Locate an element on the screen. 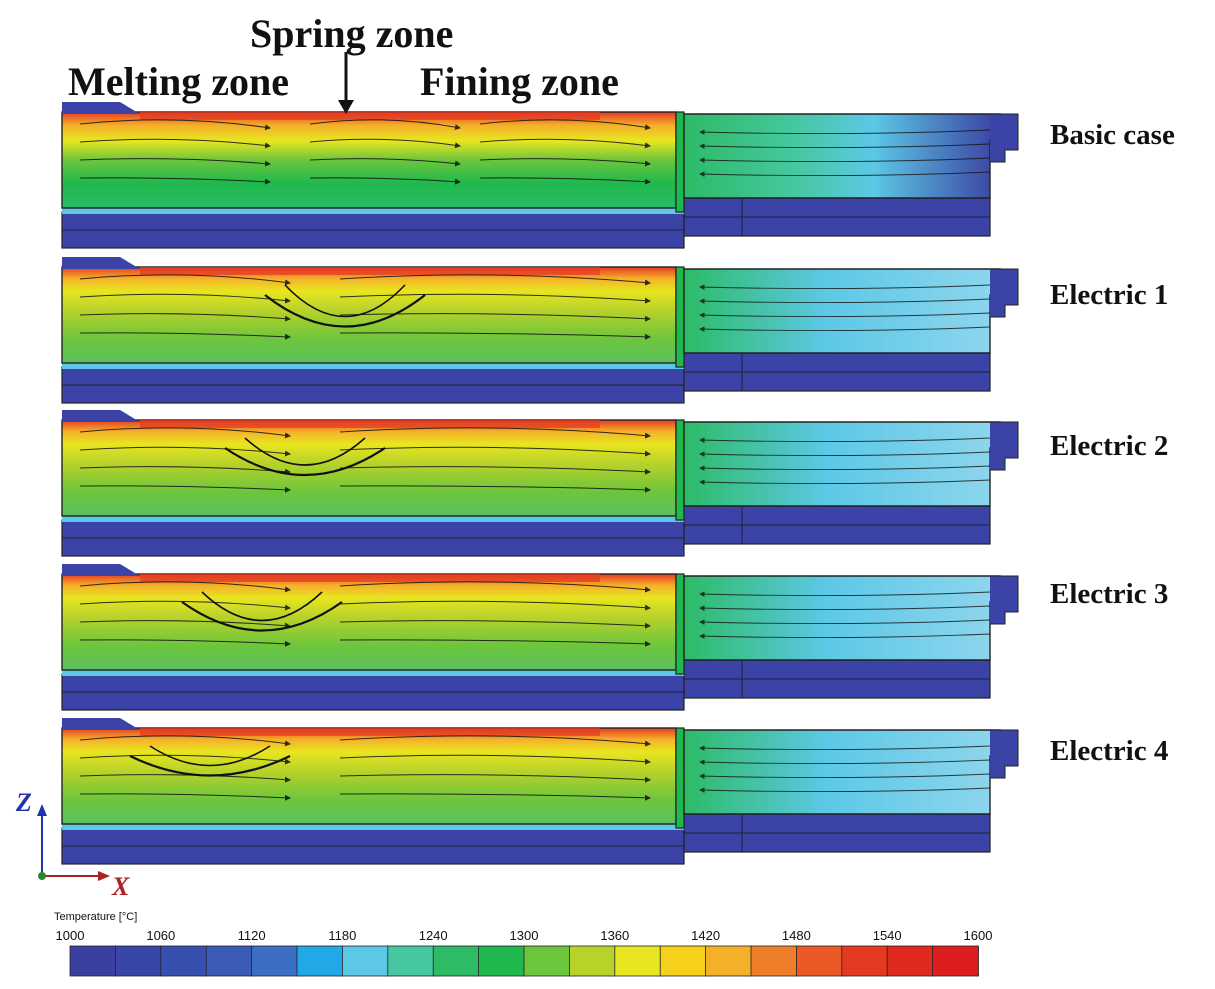 The height and width of the screenshot is (989, 1215). temperature-colorbar is located at coordinates (524, 961).